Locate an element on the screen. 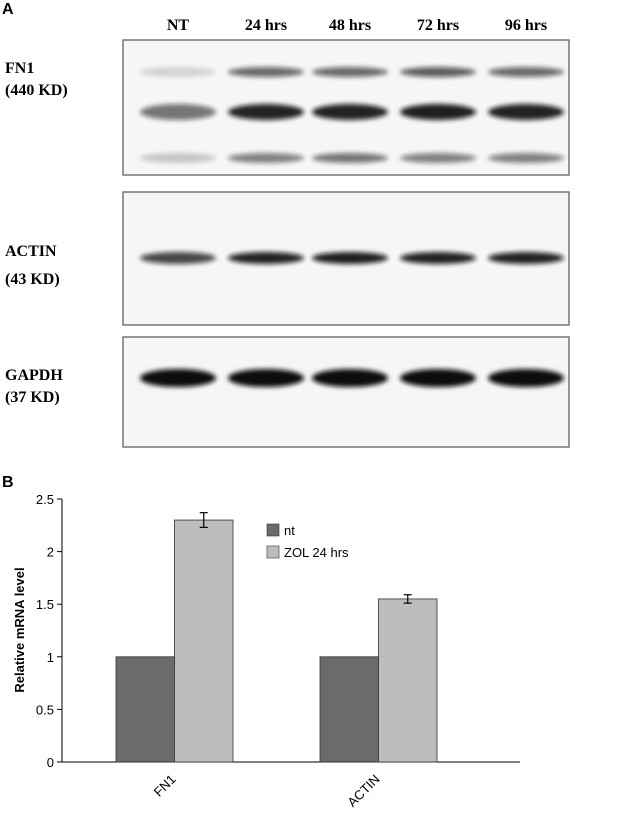  x-tick-label: FN1 is located at coordinates (165, 786).